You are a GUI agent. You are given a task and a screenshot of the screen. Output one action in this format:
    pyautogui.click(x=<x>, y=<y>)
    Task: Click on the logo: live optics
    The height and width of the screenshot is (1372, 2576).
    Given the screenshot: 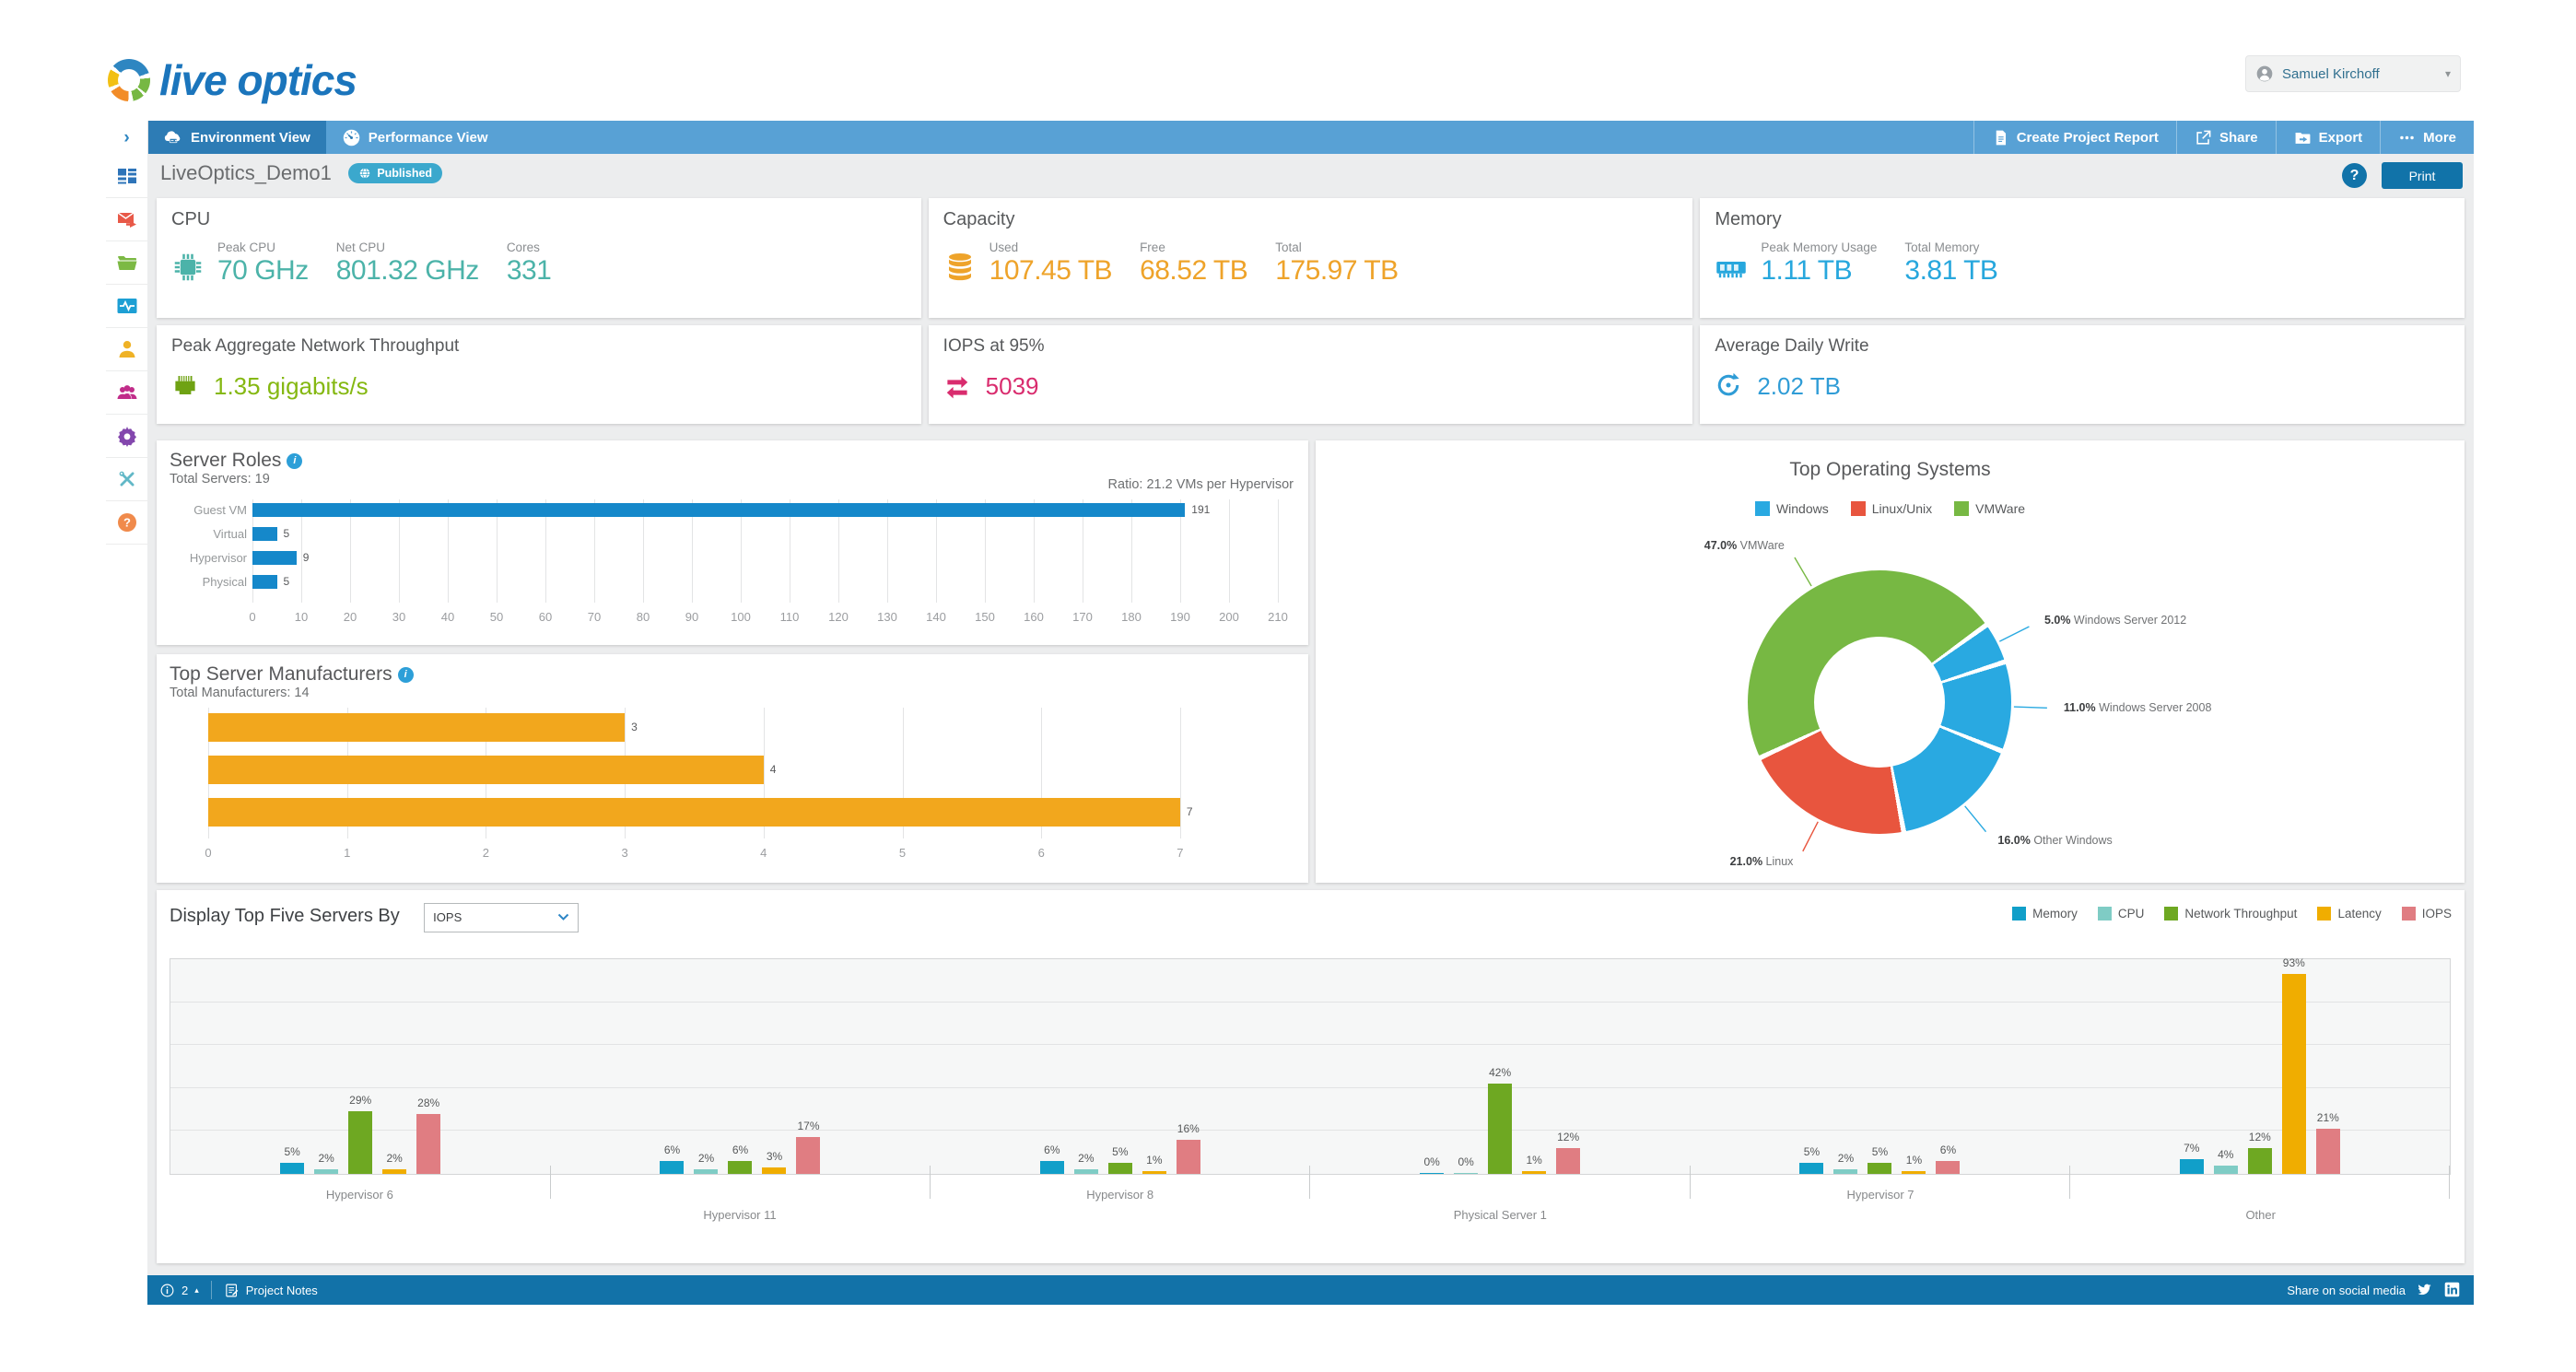 What is the action you would take?
    pyautogui.click(x=232, y=80)
    